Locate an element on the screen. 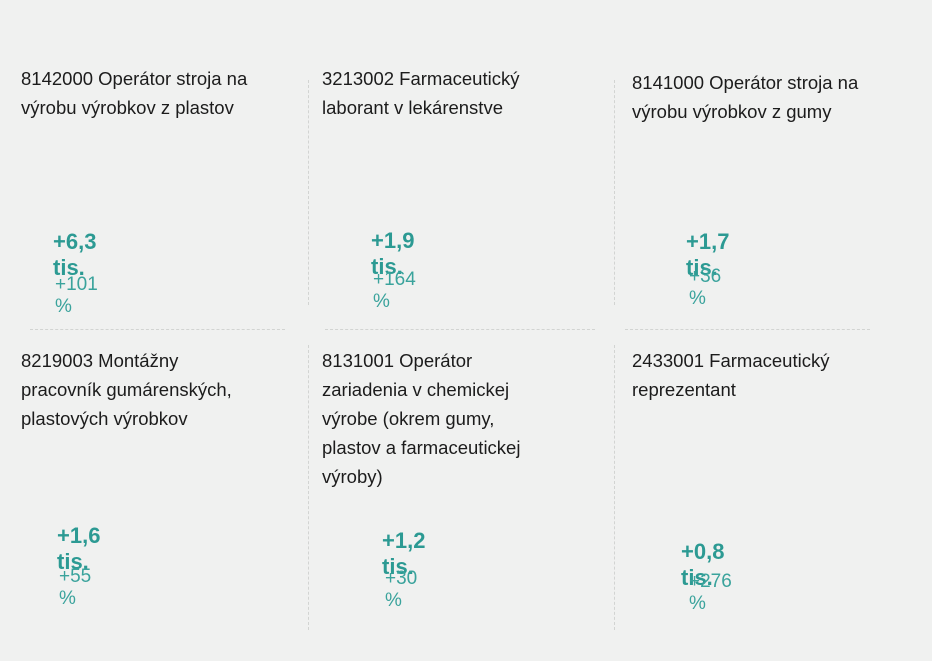 This screenshot has width=932, height=661. employment-change-percent: +36 % is located at coordinates (705, 287).